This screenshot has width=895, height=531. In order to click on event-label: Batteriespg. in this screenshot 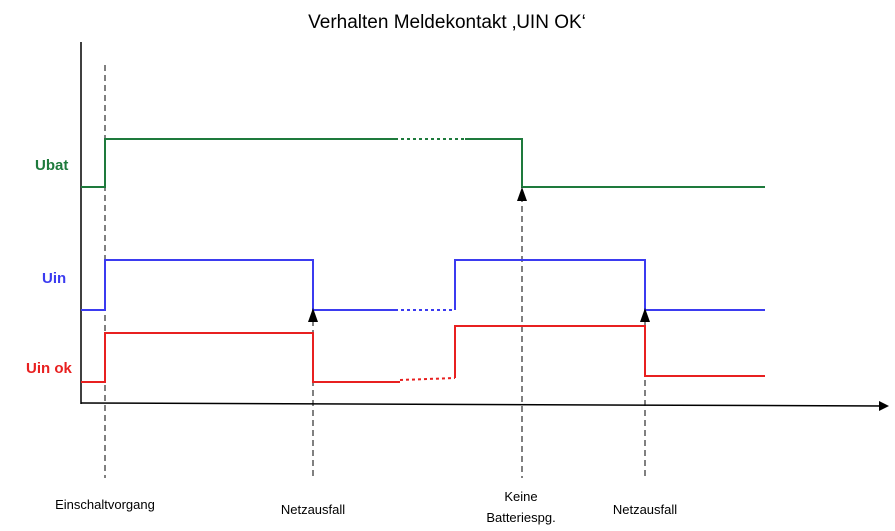, I will do `click(520, 517)`.